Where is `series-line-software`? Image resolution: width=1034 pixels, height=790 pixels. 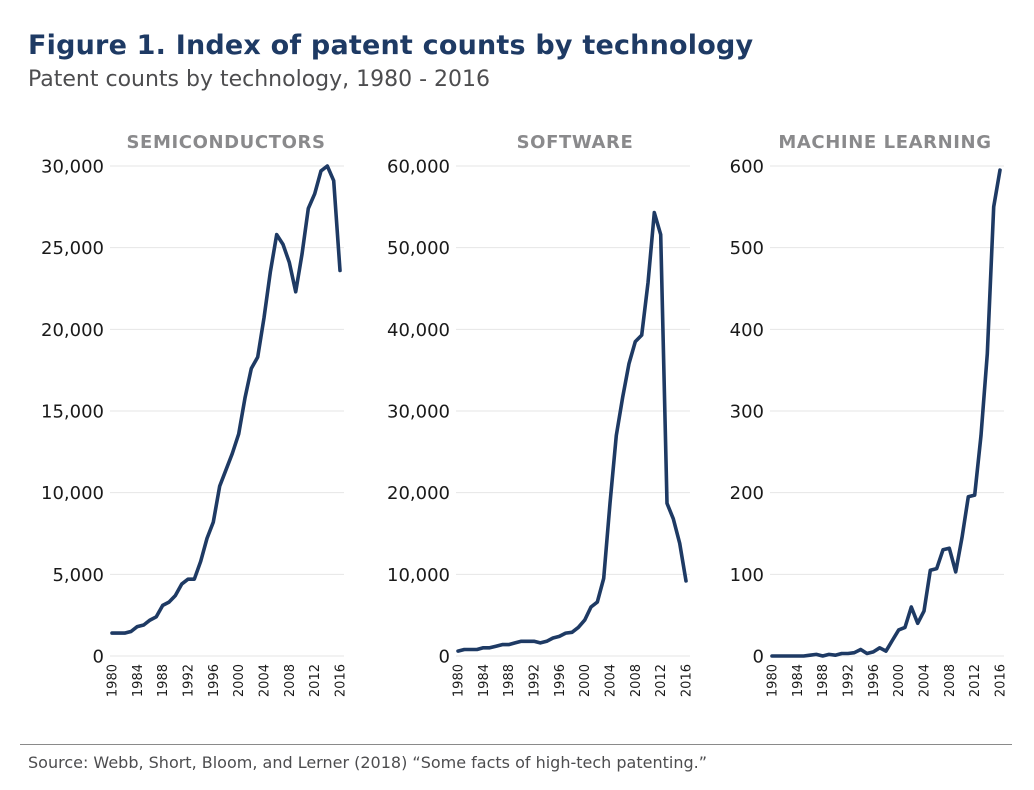 series-line-software is located at coordinates (572, 431).